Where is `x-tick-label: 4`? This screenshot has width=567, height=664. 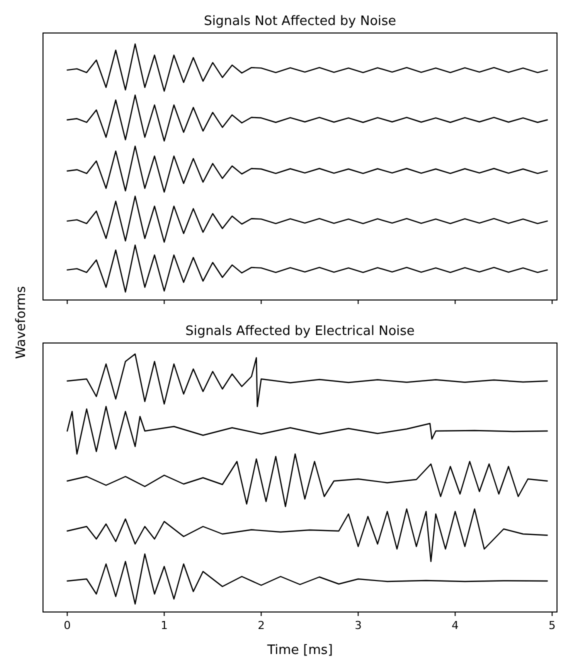 x-tick-label: 4 is located at coordinates (455, 625).